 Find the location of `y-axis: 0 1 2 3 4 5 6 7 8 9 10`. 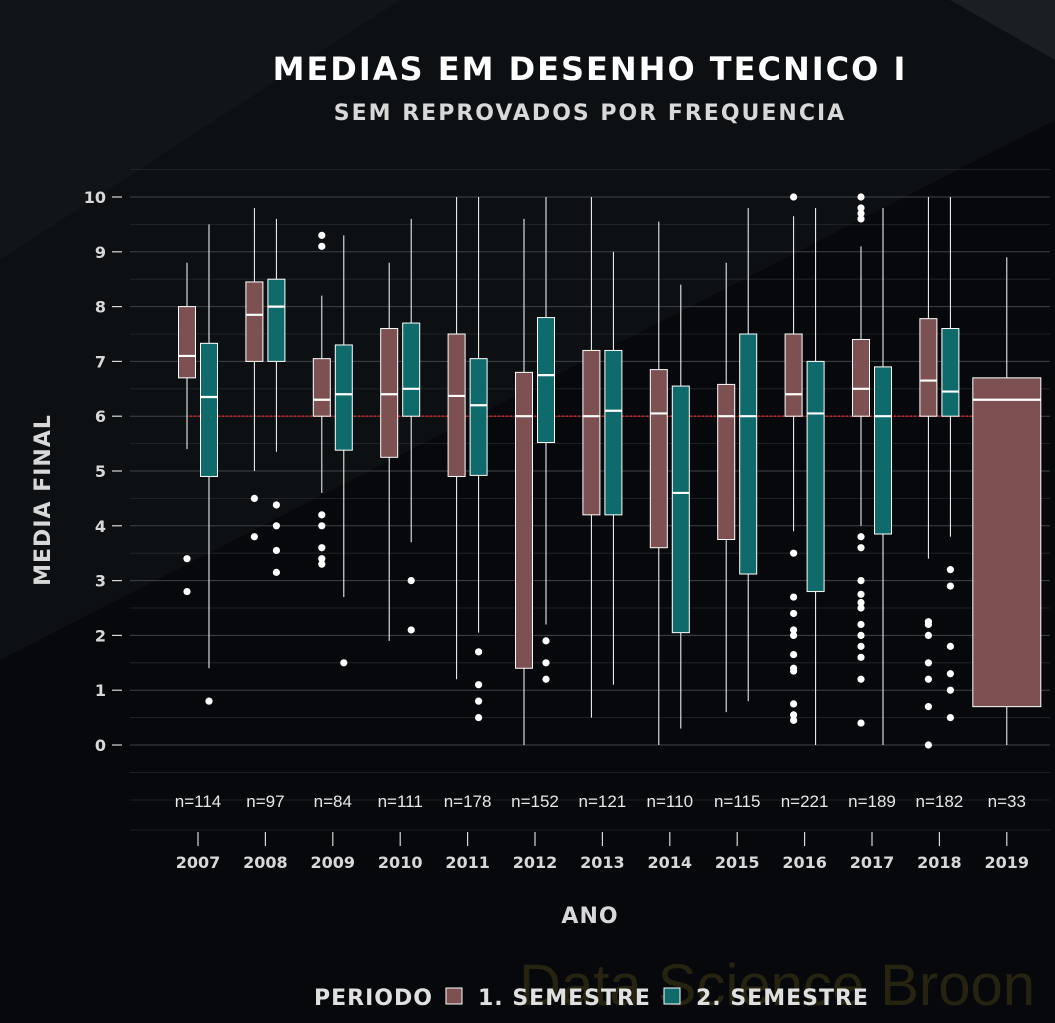

y-axis: 0 1 2 3 4 5 6 7 8 9 10 is located at coordinates (103, 471).